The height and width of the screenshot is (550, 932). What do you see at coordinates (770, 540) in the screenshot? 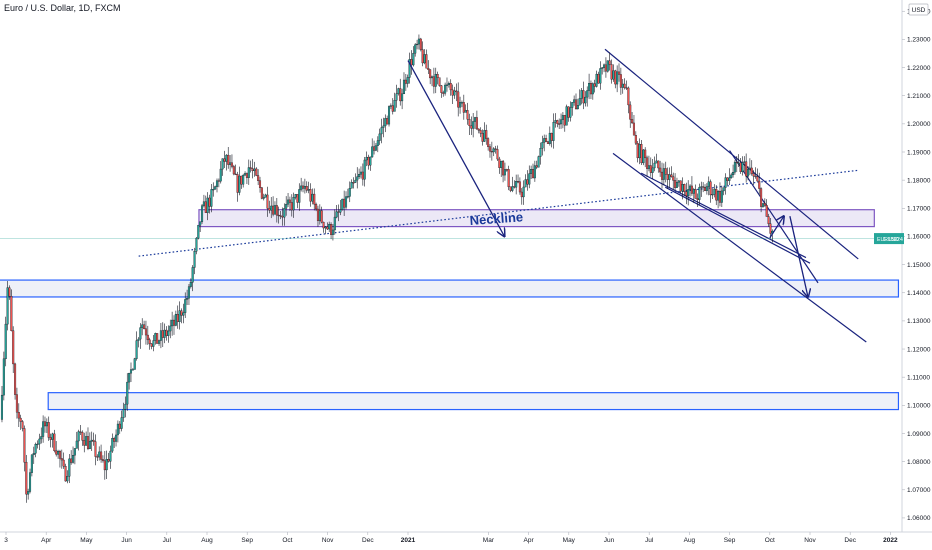
I see `x-tick-label-18: Oct` at bounding box center [770, 540].